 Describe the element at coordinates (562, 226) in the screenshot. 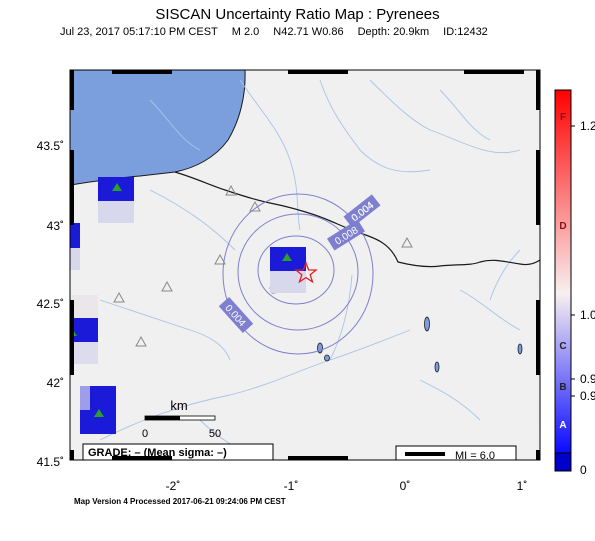

I see `grade-letter: D` at that location.